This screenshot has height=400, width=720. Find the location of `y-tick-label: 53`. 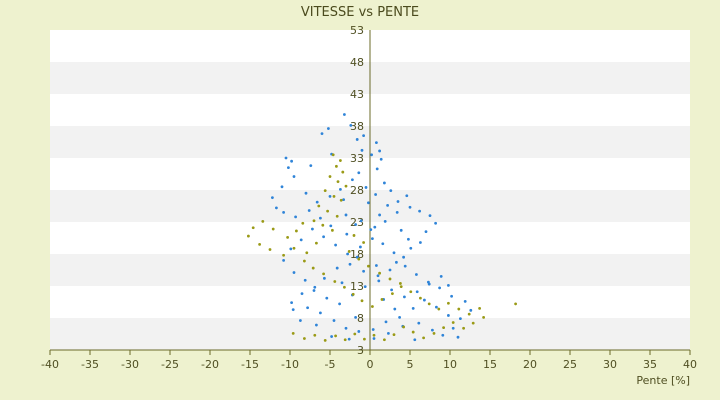

y-tick-label: 53 is located at coordinates (357, 30).